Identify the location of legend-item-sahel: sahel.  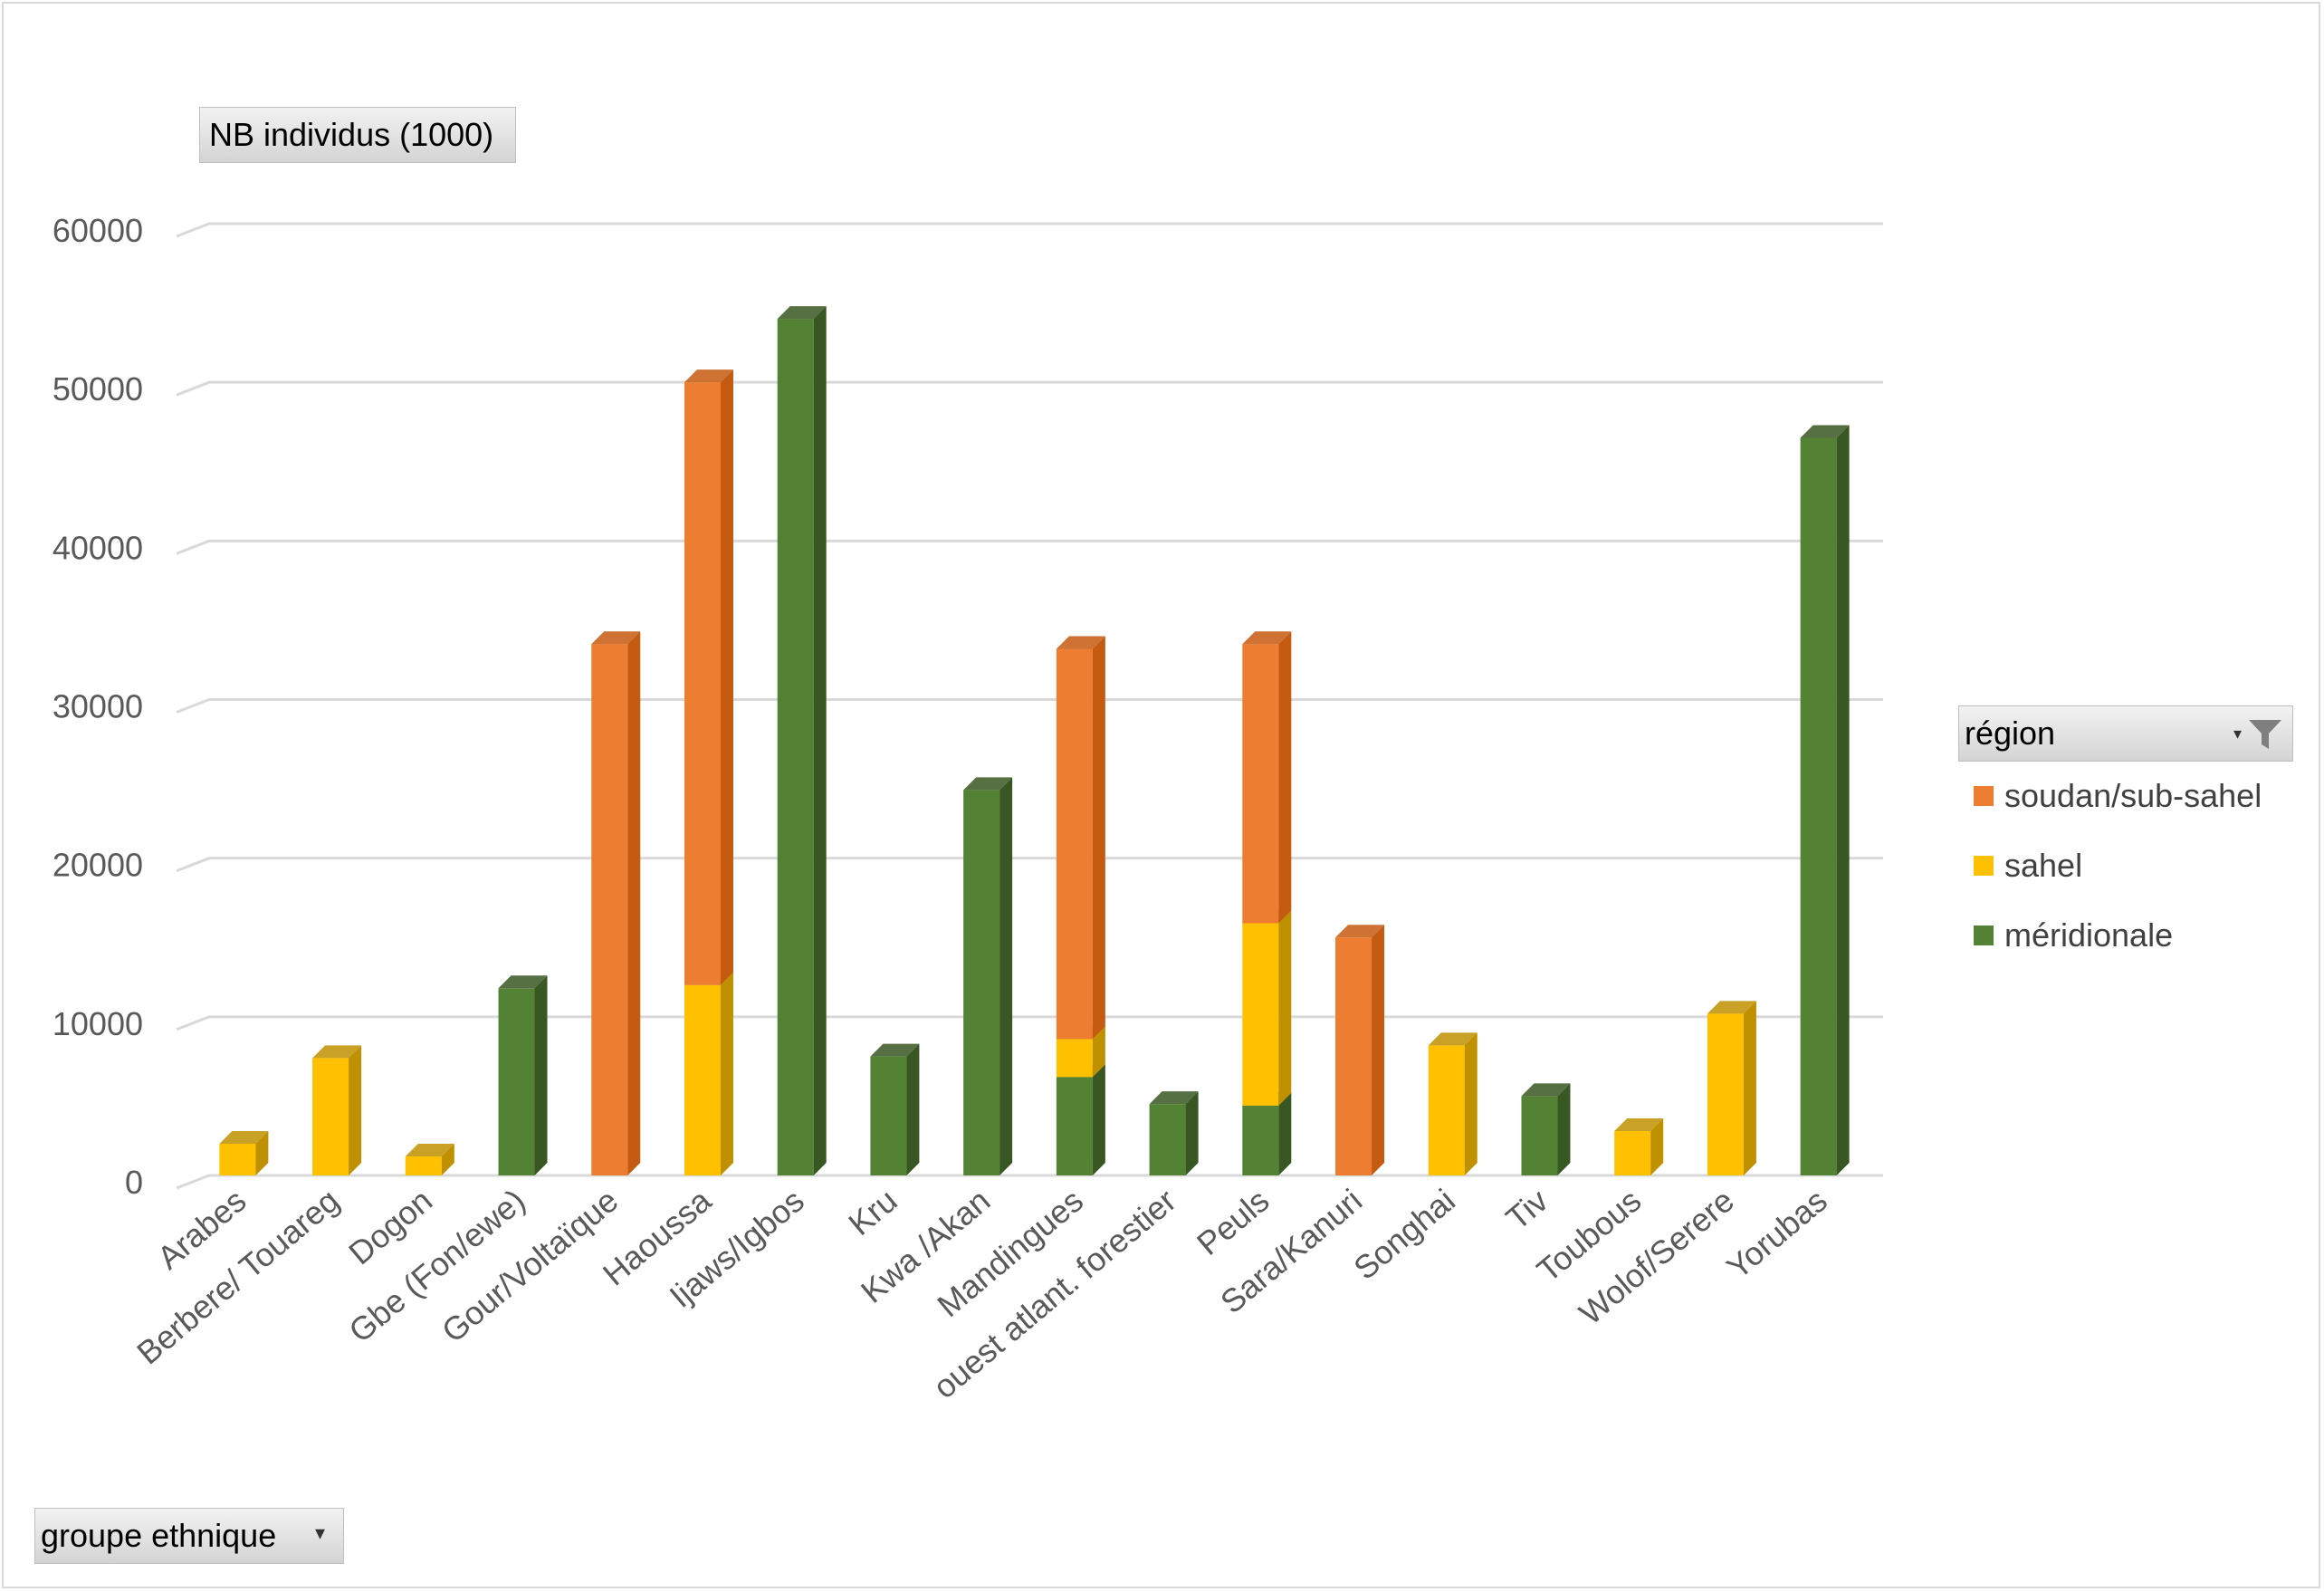
(2028, 865).